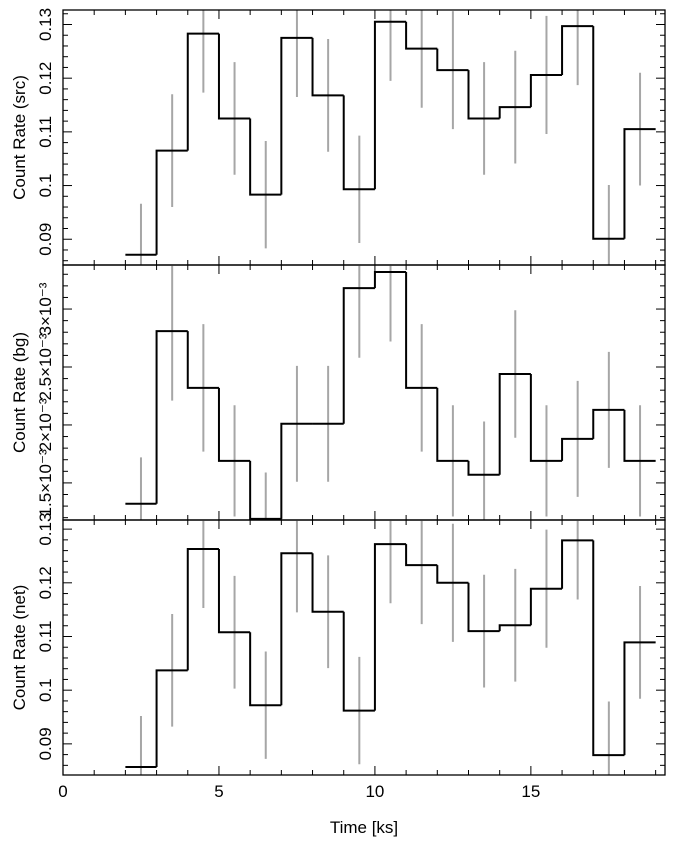 The width and height of the screenshot is (676, 846). Describe the element at coordinates (45, 690) in the screenshot. I see `ytick-label-net-1: 0.1` at that location.